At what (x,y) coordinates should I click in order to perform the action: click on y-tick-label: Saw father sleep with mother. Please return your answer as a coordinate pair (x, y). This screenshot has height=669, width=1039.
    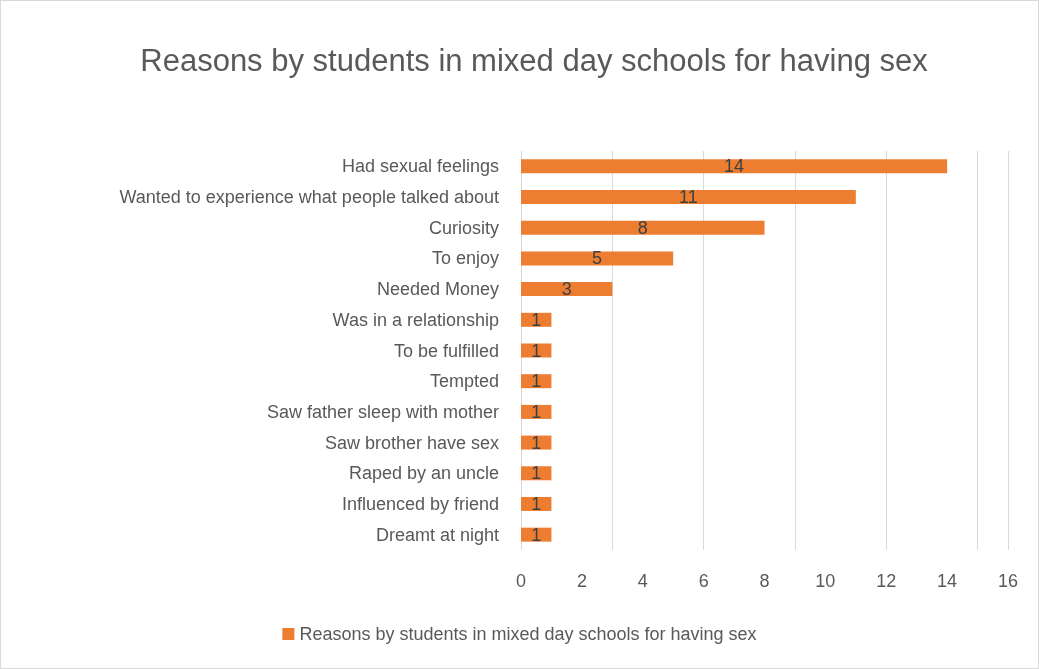
    Looking at the image, I should click on (382, 411).